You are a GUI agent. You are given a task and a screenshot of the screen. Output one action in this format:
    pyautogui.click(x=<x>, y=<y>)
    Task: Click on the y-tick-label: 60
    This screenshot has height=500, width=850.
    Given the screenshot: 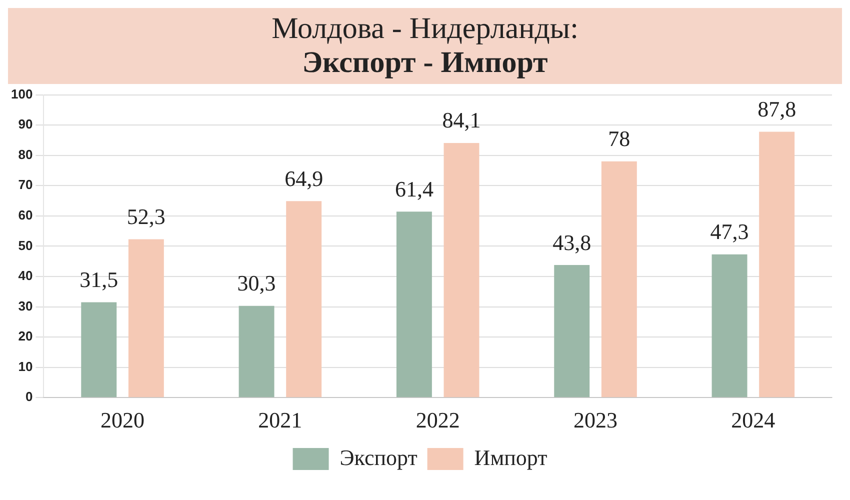 What is the action you would take?
    pyautogui.click(x=25, y=215)
    